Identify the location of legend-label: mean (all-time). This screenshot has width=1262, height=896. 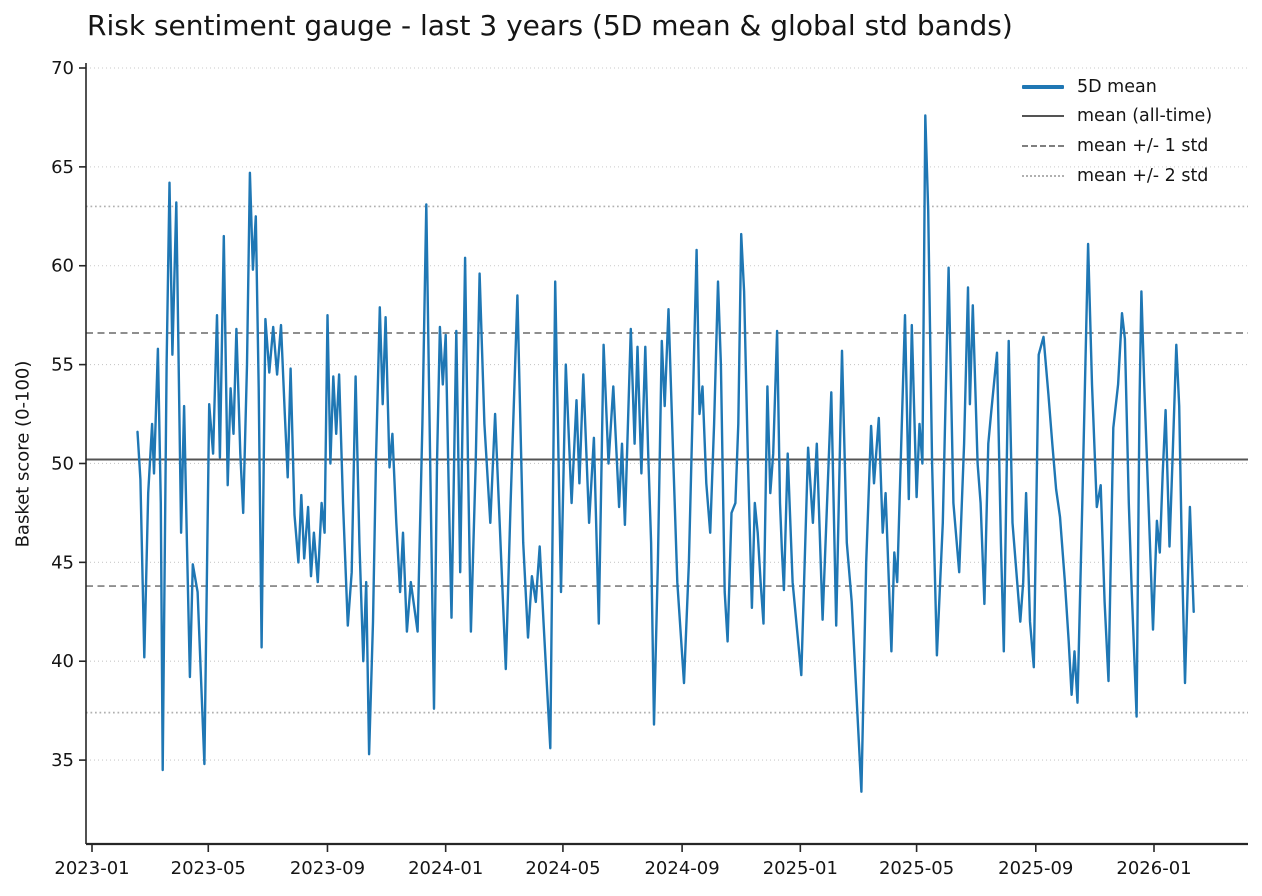
(1145, 116).